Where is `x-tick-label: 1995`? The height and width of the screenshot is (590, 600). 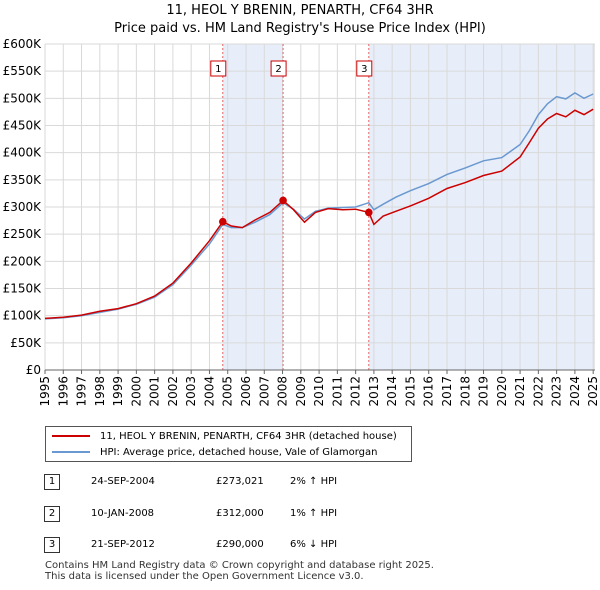 x-tick-label: 1995 is located at coordinates (45, 391).